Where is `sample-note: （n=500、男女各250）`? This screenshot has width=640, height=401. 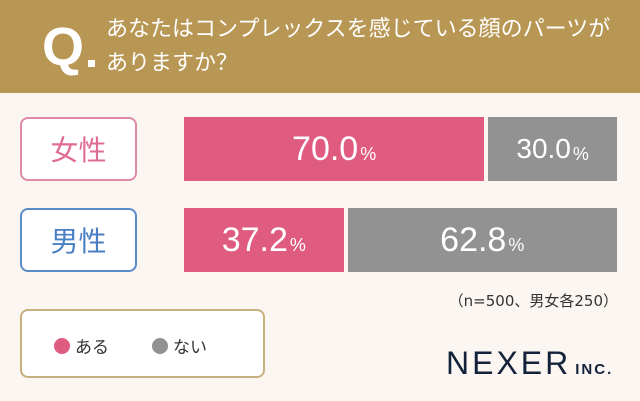 sample-note: （n=500、男女各250） is located at coordinates (533, 301).